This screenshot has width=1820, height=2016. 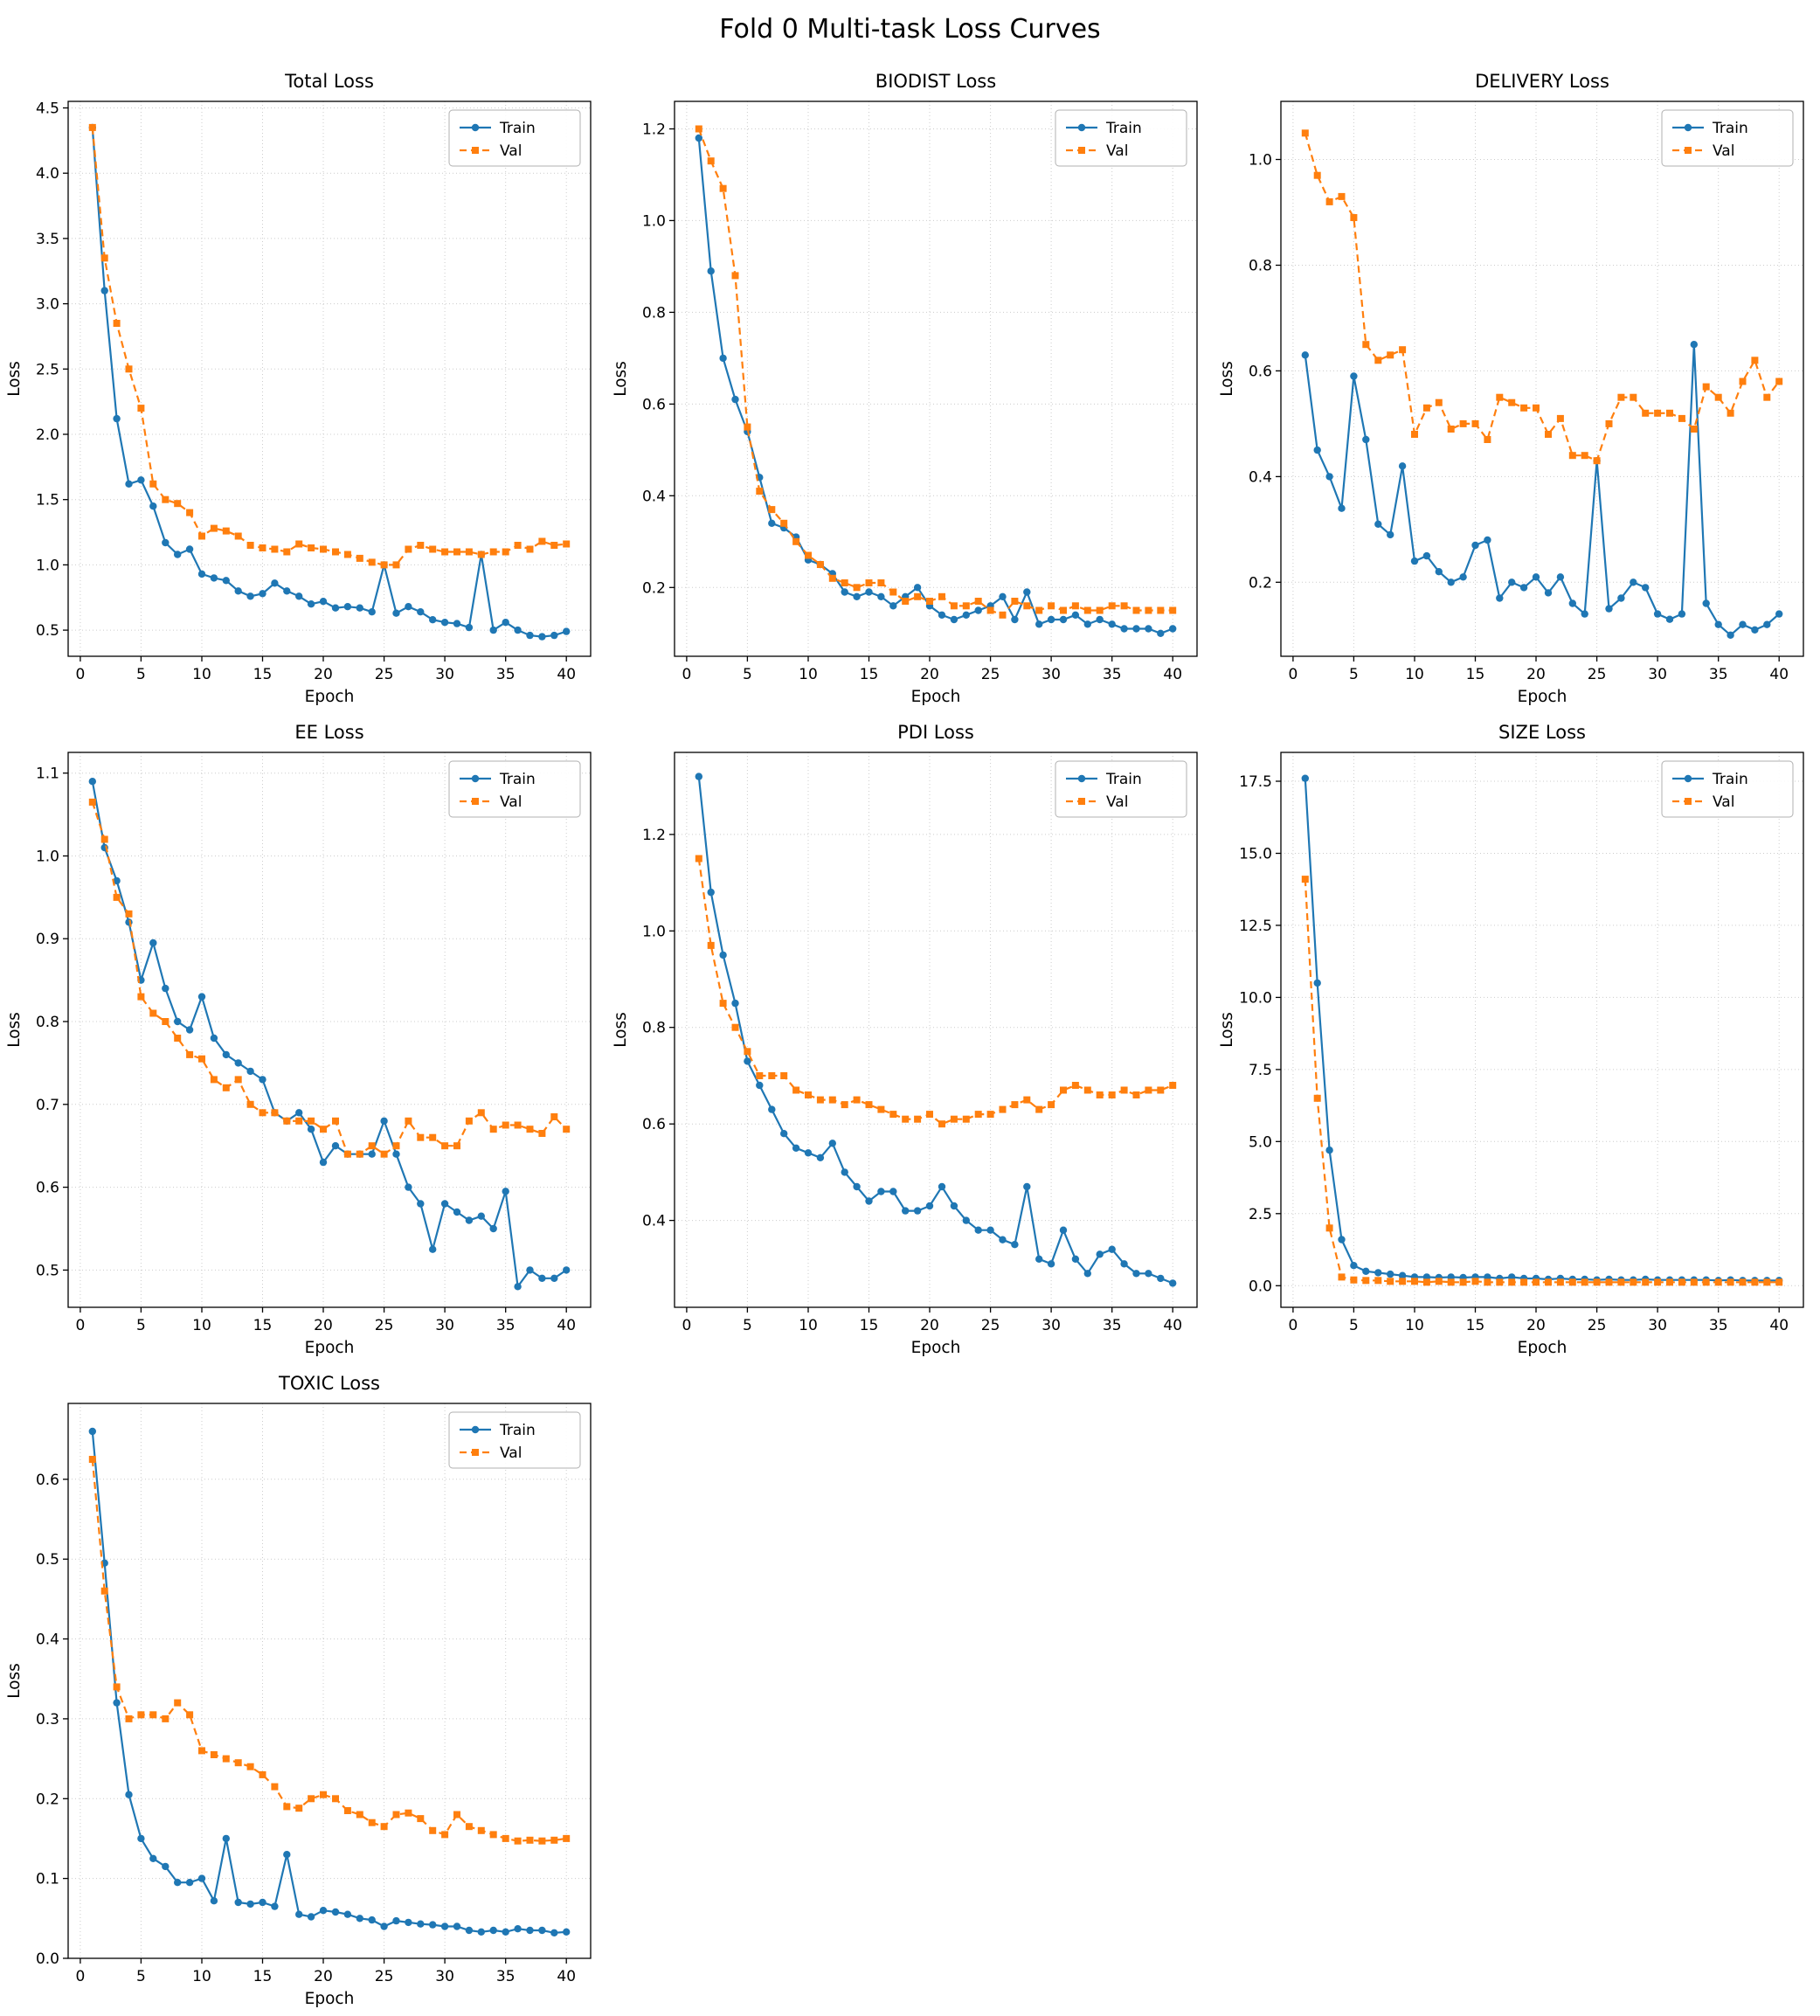 What do you see at coordinates (329, 1383) in the screenshot?
I see `subplot-title: TOXIC Loss` at bounding box center [329, 1383].